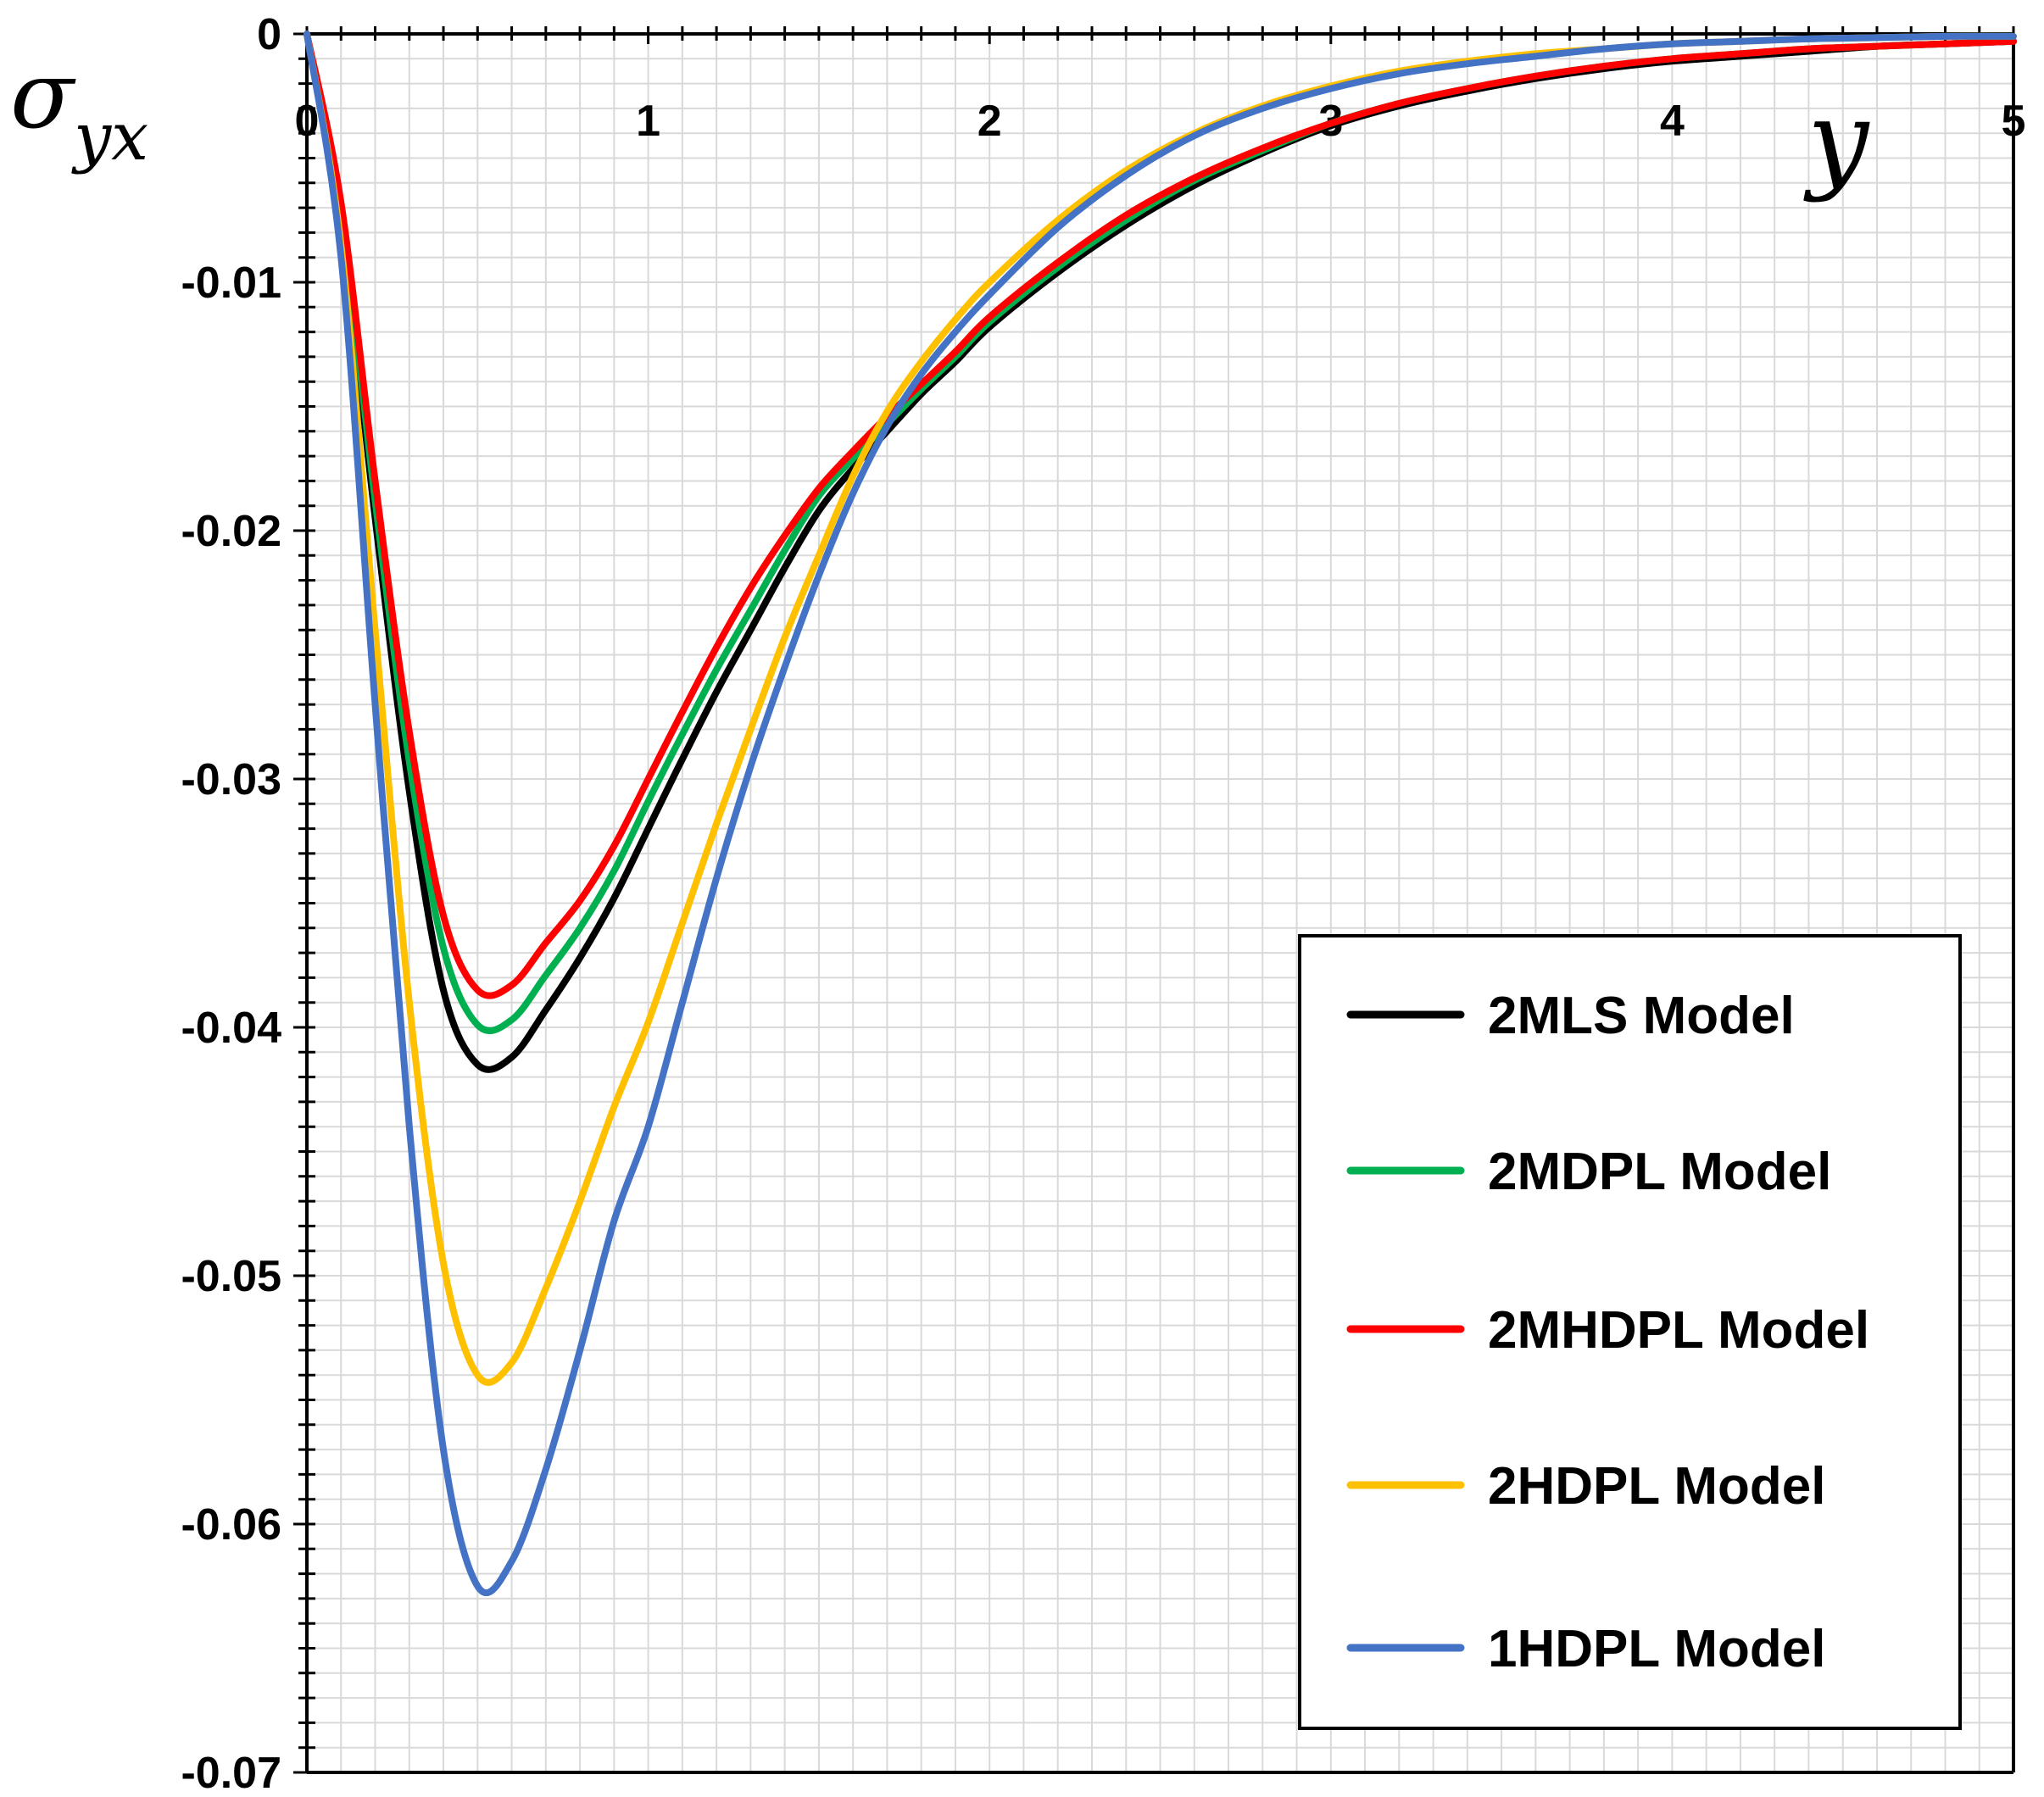 The width and height of the screenshot is (2044, 1797). What do you see at coordinates (1678, 1330) in the screenshot?
I see `legend-label-2mhdpl-model: 2MHDPL Model` at bounding box center [1678, 1330].